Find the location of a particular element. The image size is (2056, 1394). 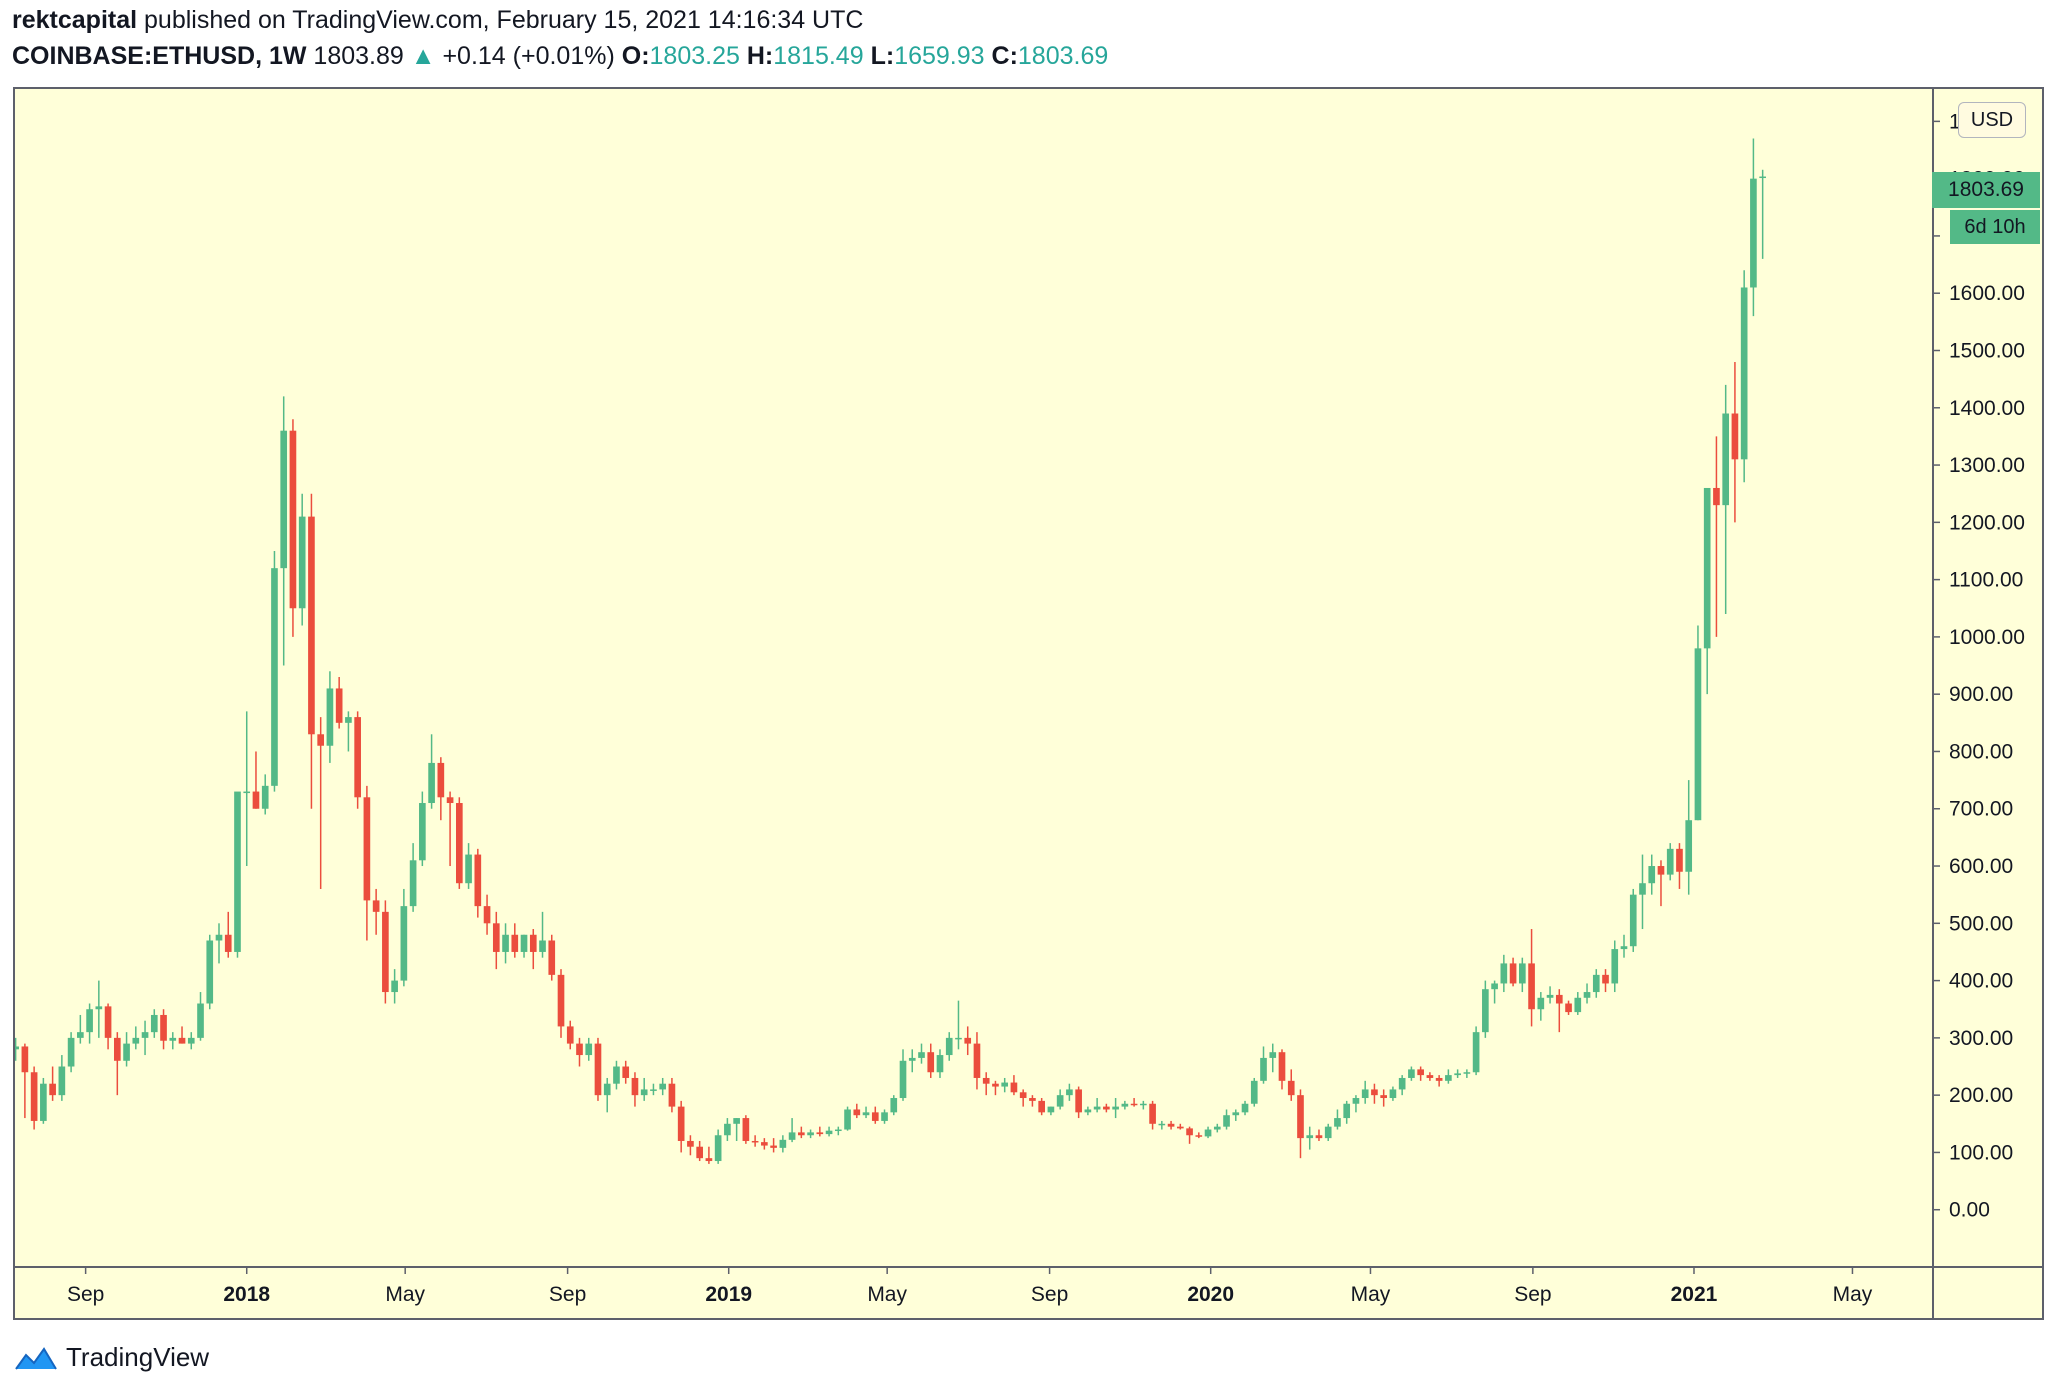

time-tick-label: 2018 is located at coordinates (246, 1294).